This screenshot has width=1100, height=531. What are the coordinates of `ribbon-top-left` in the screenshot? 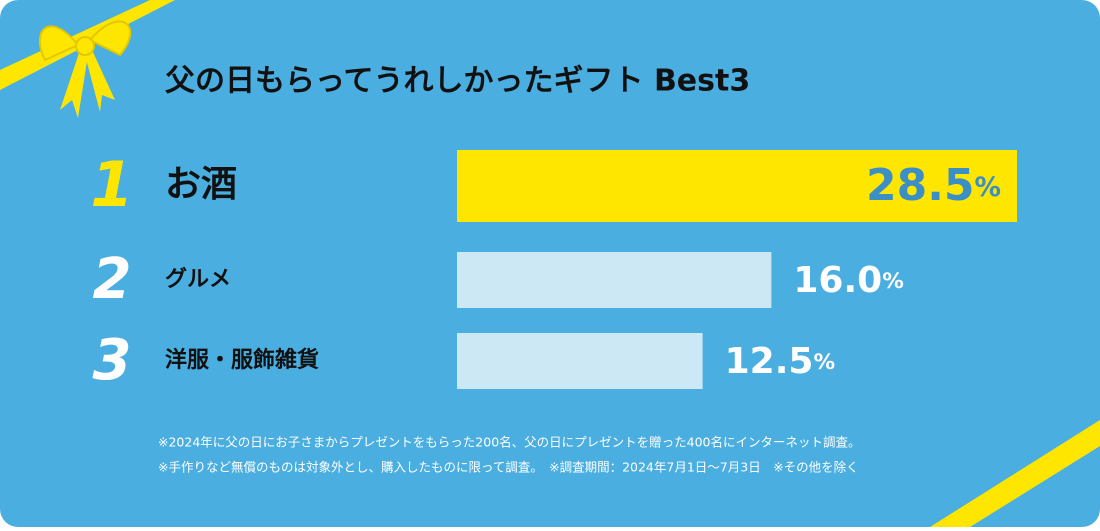 It's located at (87, 59).